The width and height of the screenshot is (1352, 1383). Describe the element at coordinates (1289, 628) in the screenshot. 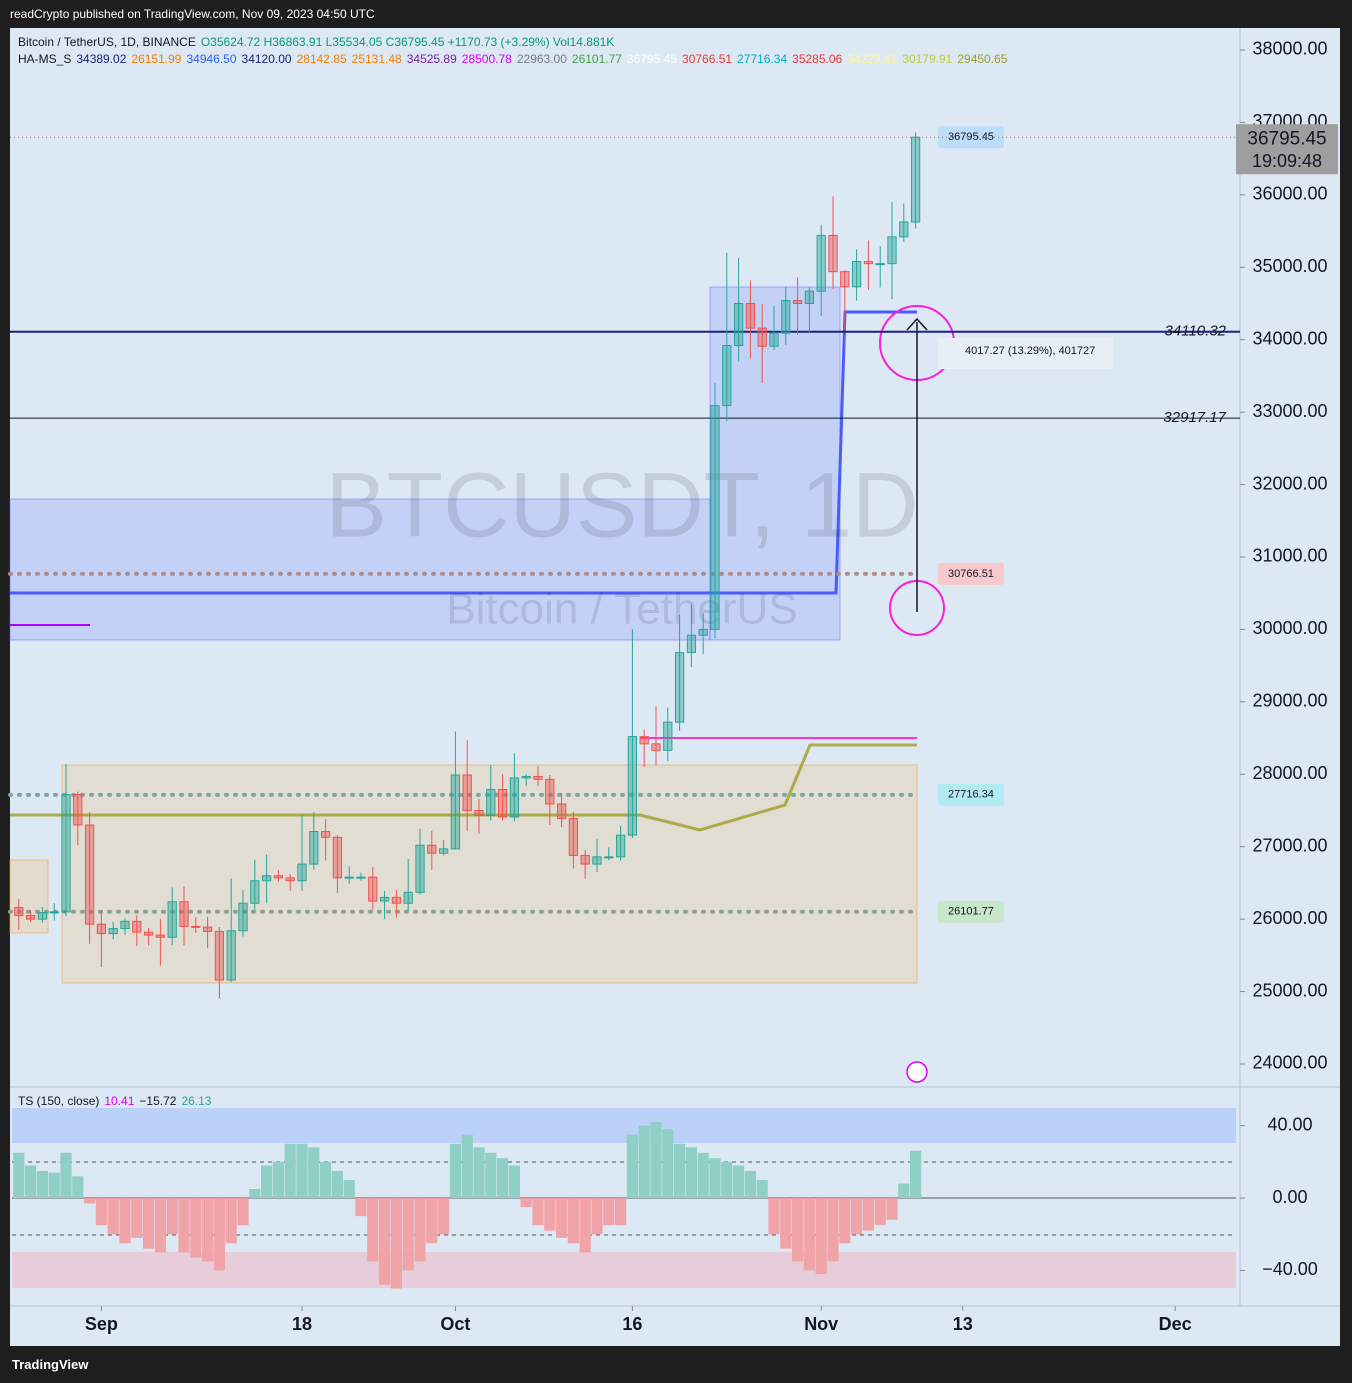

I see `y-tick-label: 30000.00` at that location.